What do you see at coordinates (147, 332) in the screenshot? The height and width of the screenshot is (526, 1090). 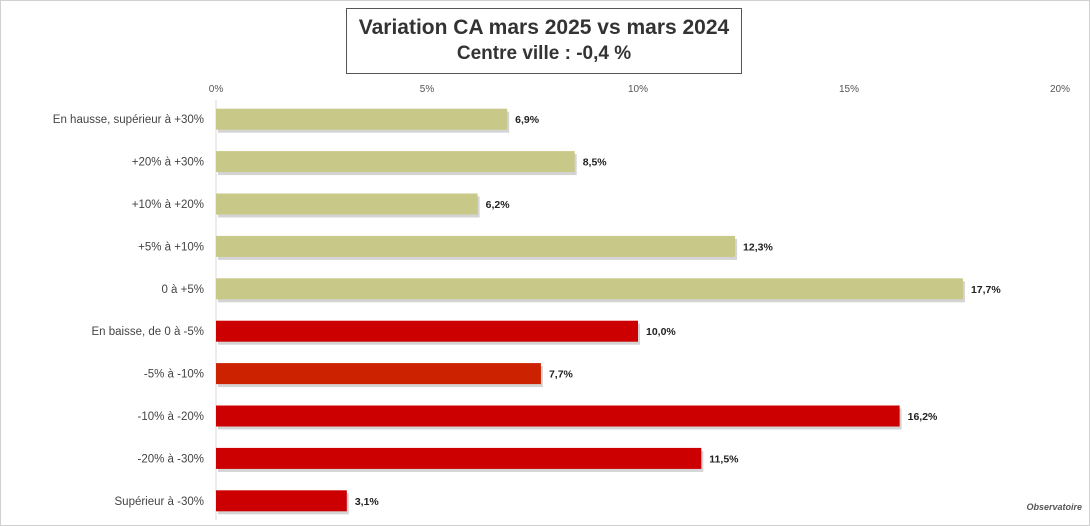 I see `category-label: En baisse, de 0 à -5%` at bounding box center [147, 332].